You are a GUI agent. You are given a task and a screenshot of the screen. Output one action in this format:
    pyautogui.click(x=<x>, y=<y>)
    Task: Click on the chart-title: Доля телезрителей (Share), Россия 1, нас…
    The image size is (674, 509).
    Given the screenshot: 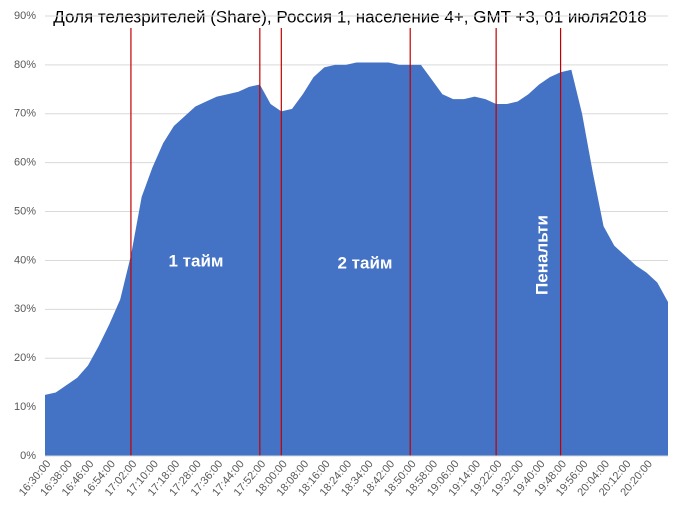 What is the action you would take?
    pyautogui.click(x=349, y=16)
    